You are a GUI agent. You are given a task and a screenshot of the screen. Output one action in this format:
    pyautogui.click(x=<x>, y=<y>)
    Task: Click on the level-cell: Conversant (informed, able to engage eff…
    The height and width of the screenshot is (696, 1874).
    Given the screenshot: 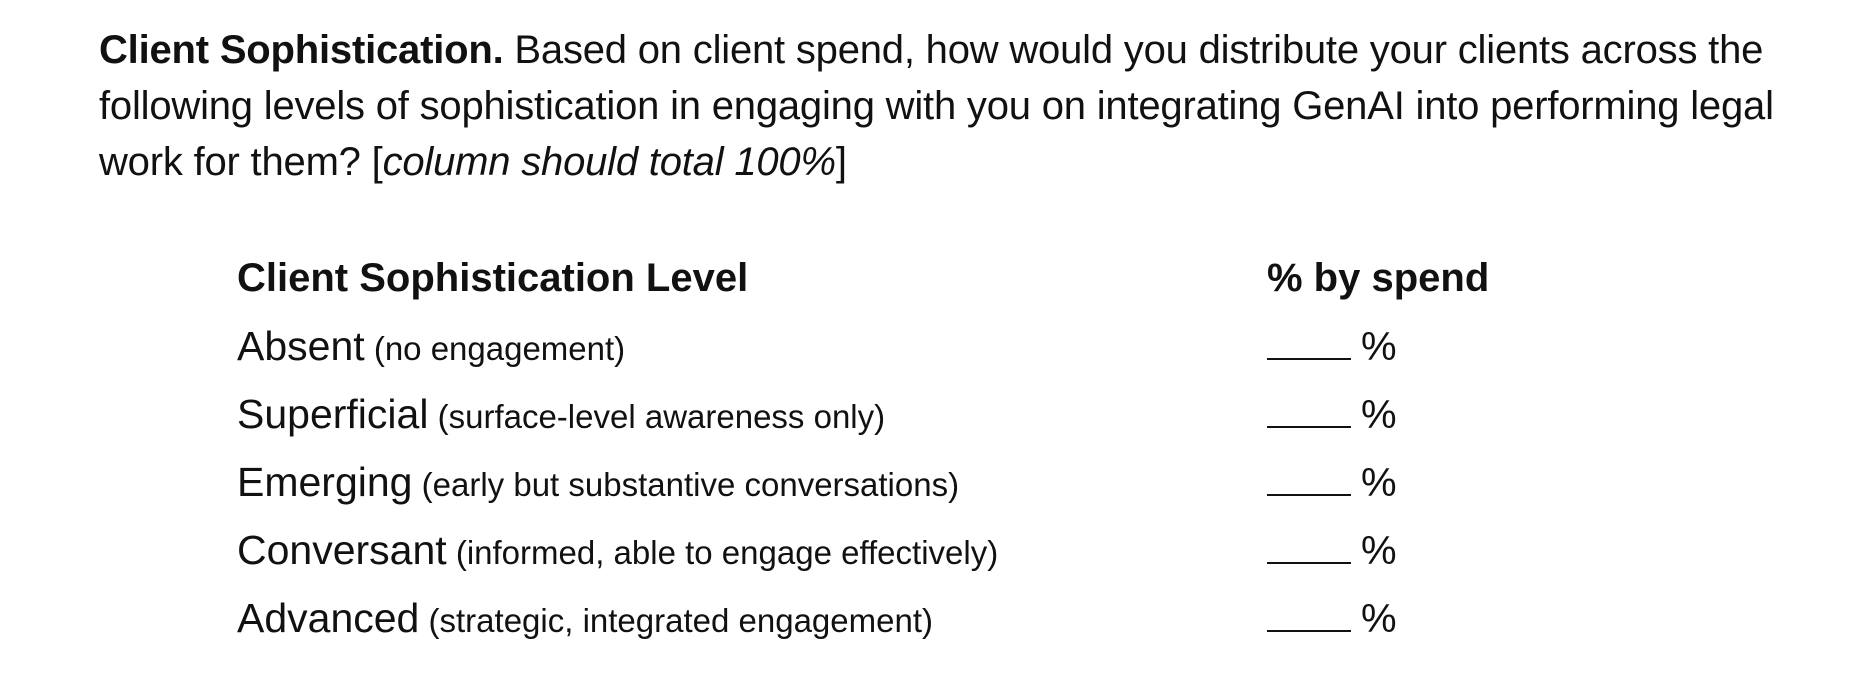 What is the action you would take?
    pyautogui.click(x=617, y=551)
    